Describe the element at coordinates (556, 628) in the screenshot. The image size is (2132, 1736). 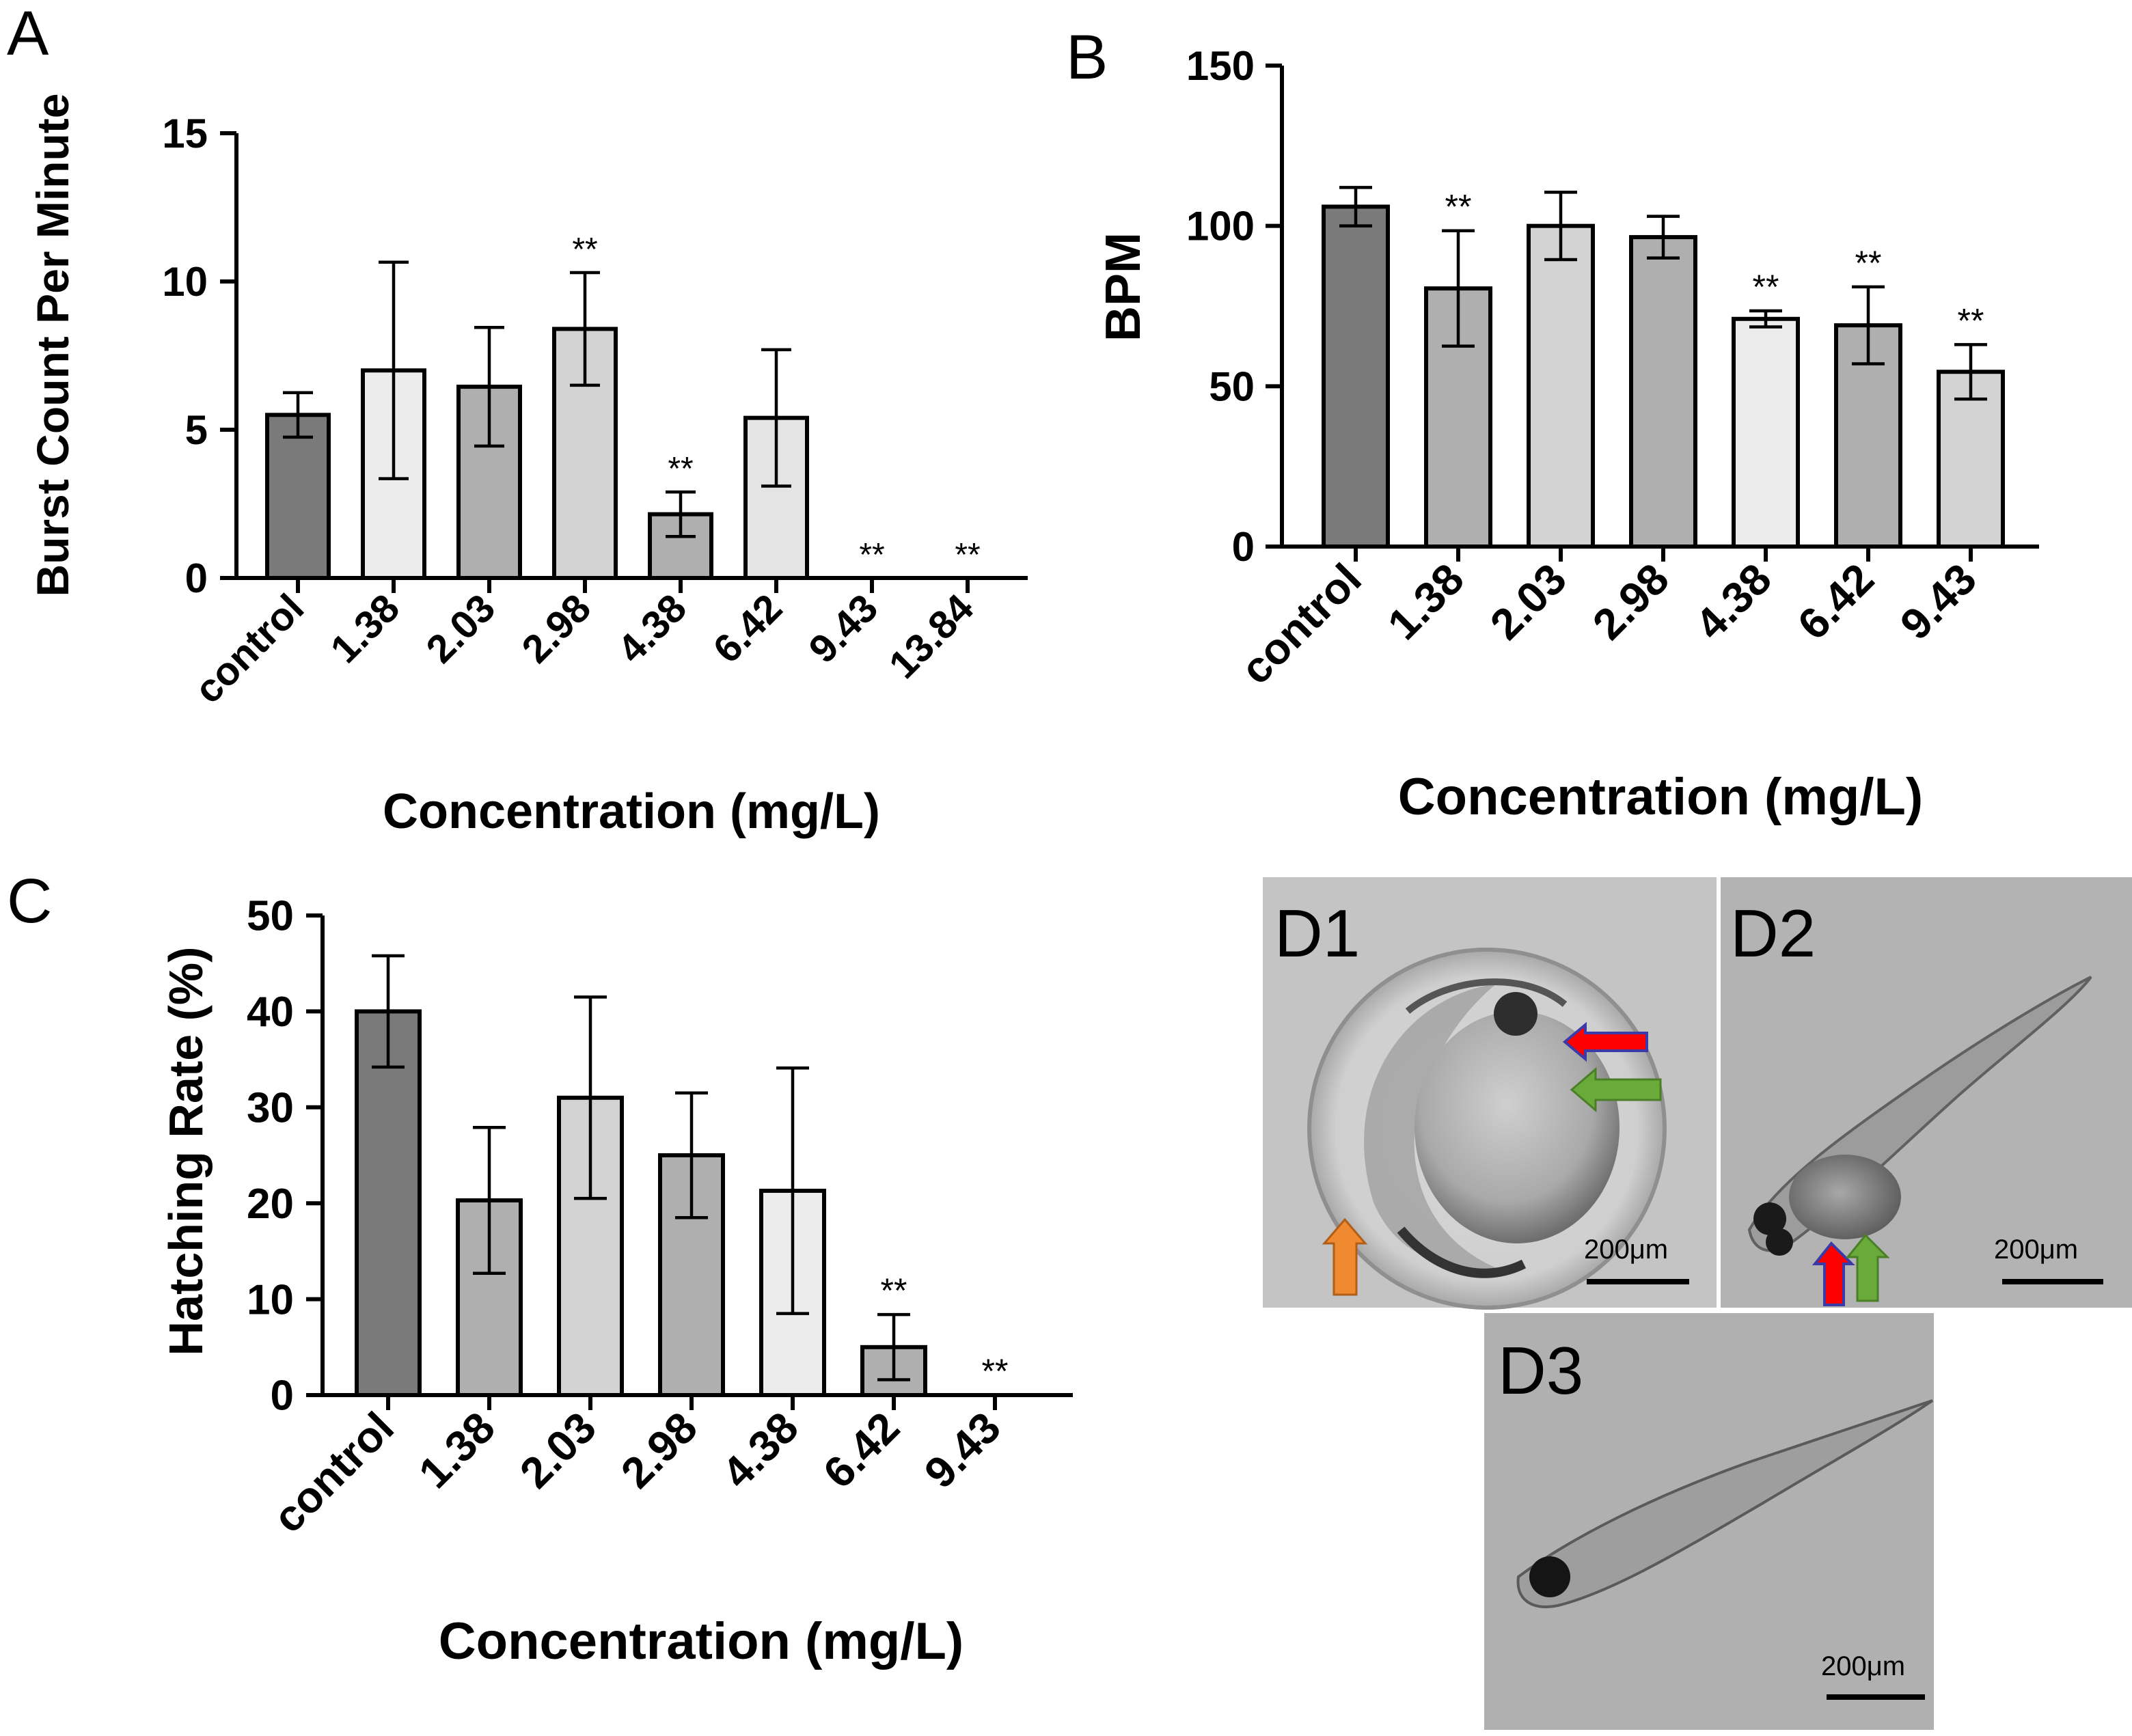
I see `x-tick-label-a-3: 2.98` at that location.